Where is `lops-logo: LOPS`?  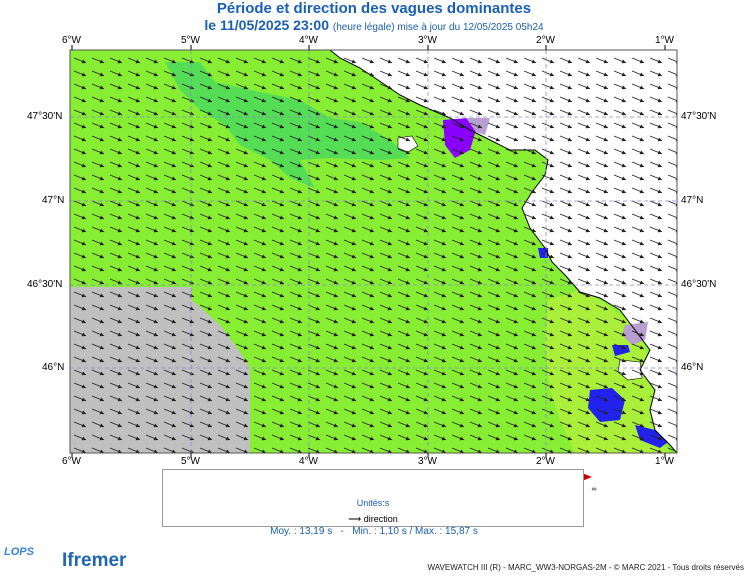 lops-logo: LOPS is located at coordinates (19, 552).